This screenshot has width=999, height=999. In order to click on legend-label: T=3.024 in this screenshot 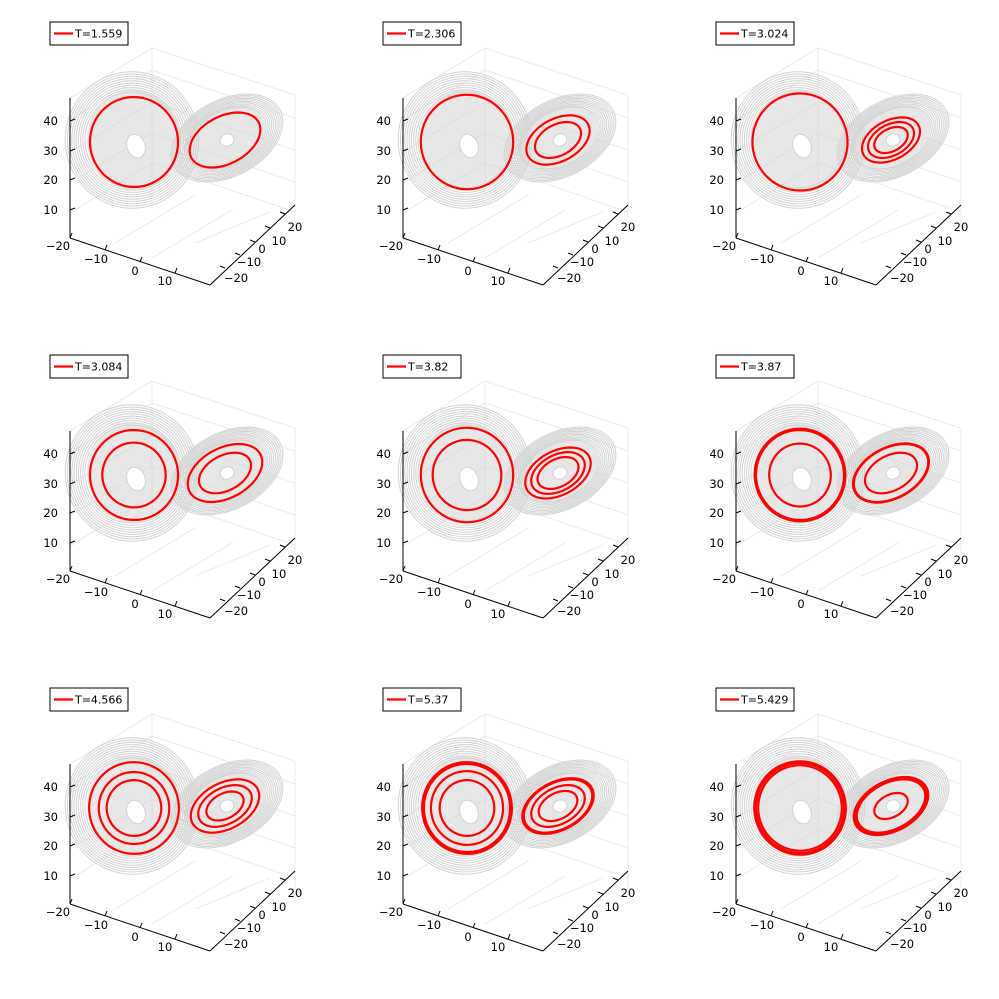, I will do `click(764, 34)`.